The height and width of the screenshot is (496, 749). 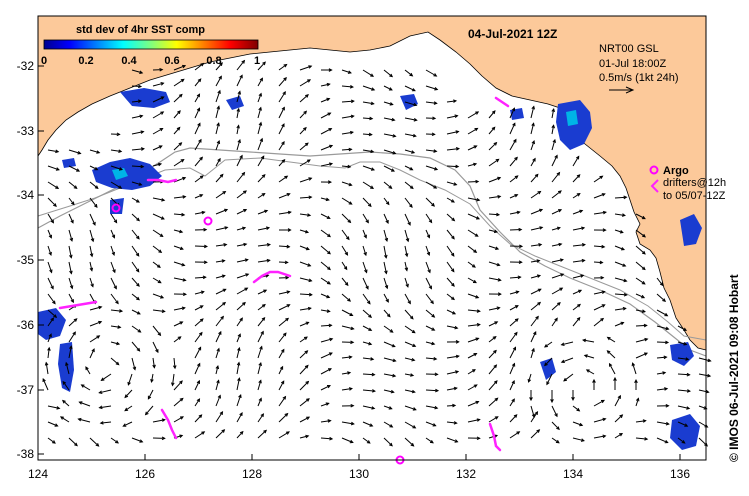 I want to click on drifter-legend-icon, so click(x=654, y=186).